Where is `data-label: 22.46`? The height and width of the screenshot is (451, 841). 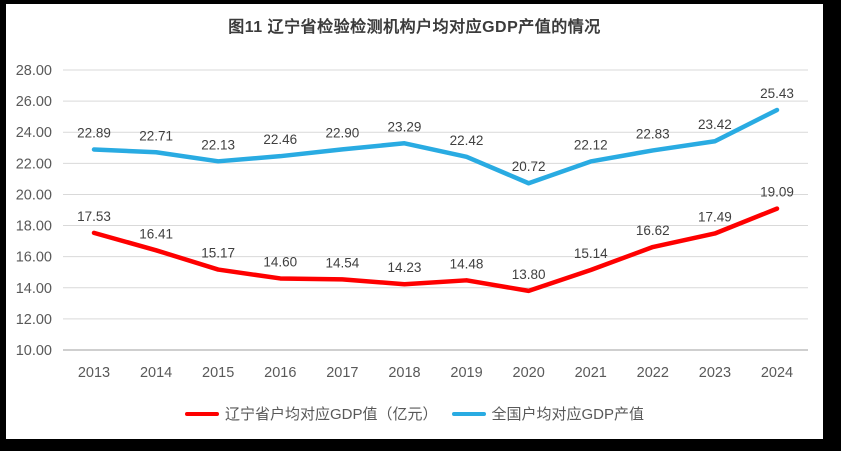 data-label: 22.46 is located at coordinates (280, 139).